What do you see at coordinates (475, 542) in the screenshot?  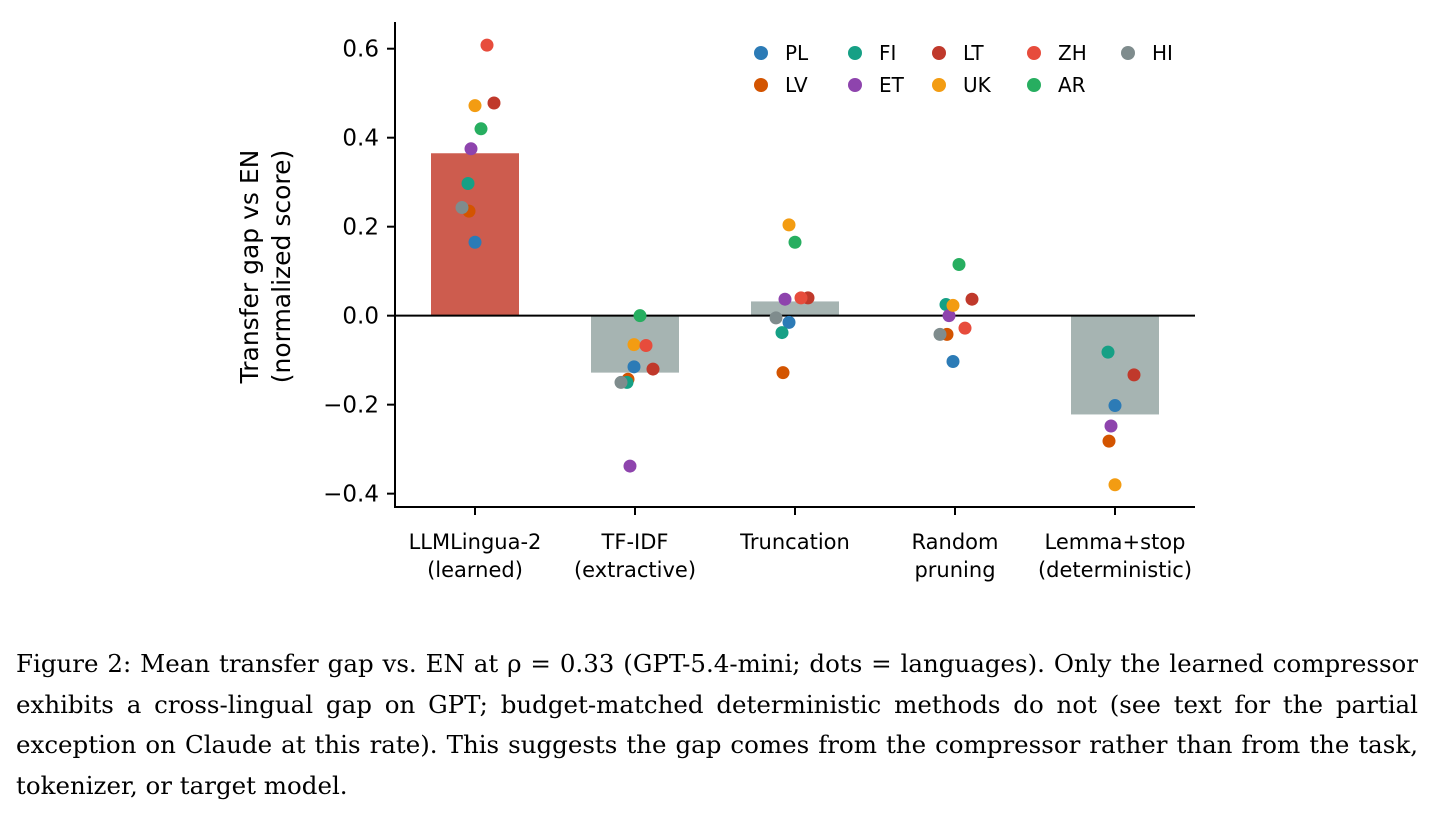 I see `x-tick-label: LLMLingua-2` at bounding box center [475, 542].